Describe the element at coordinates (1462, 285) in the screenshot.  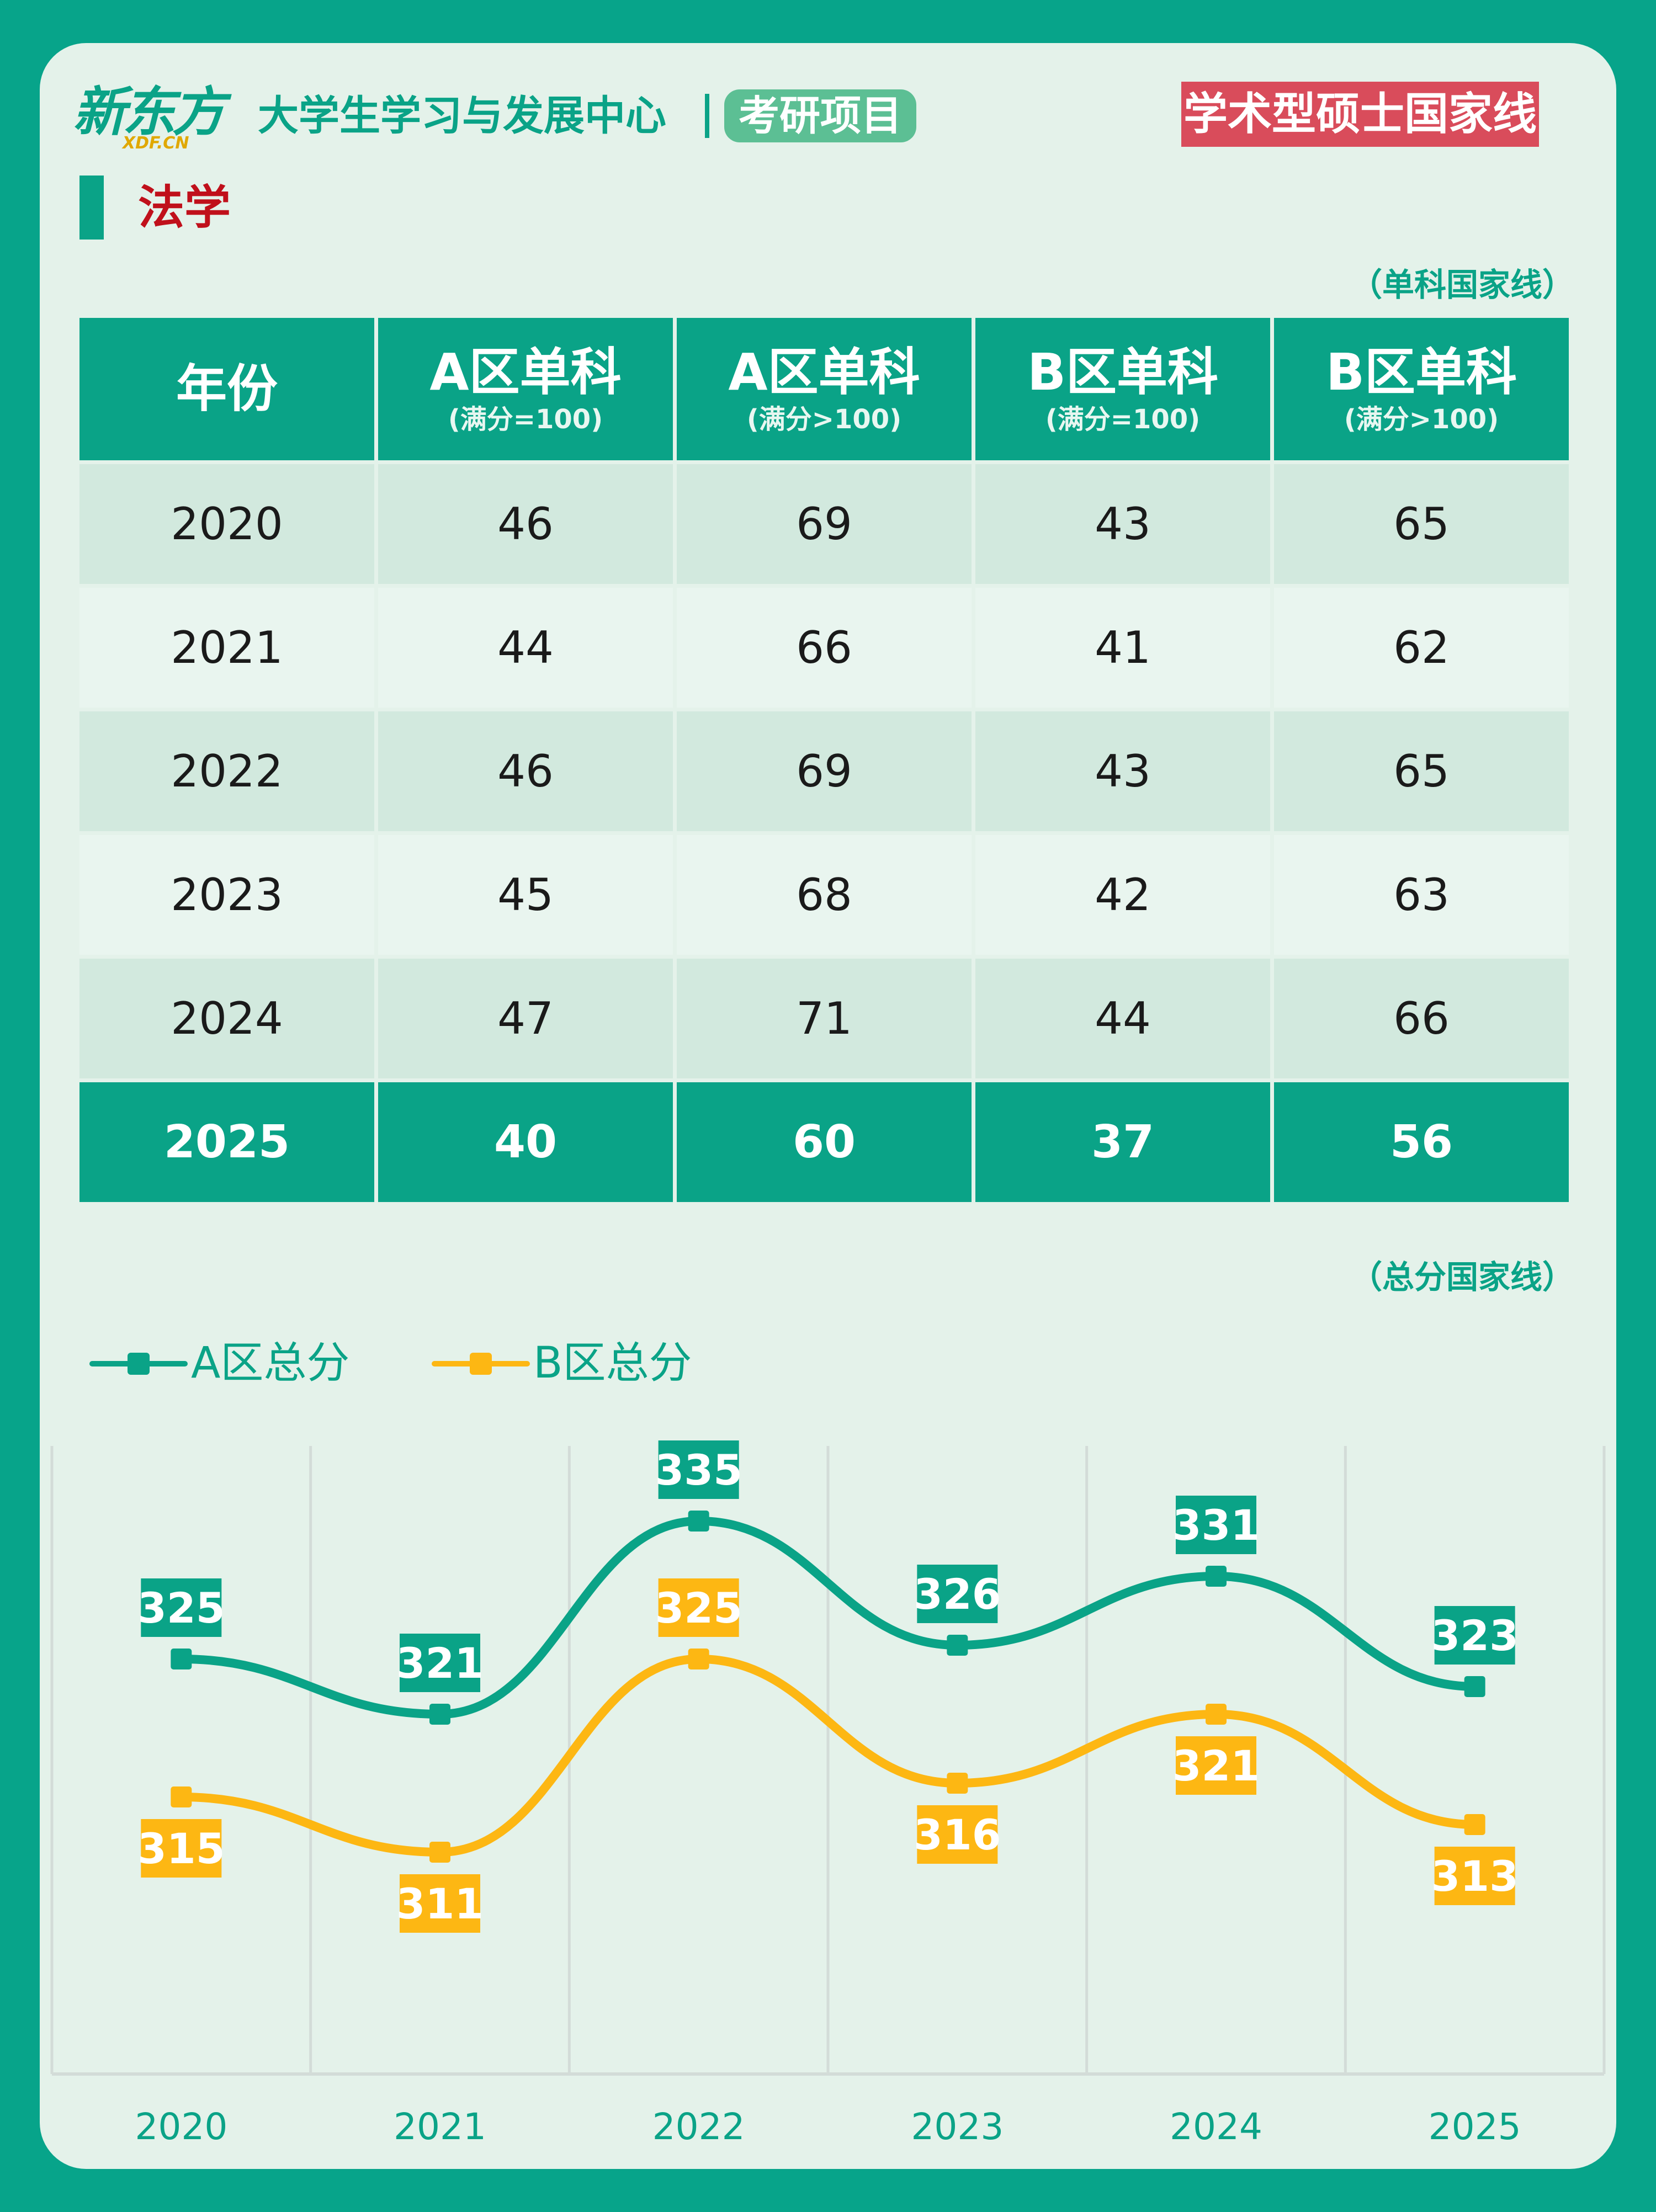
I see `table-note: （单科国家线）` at that location.